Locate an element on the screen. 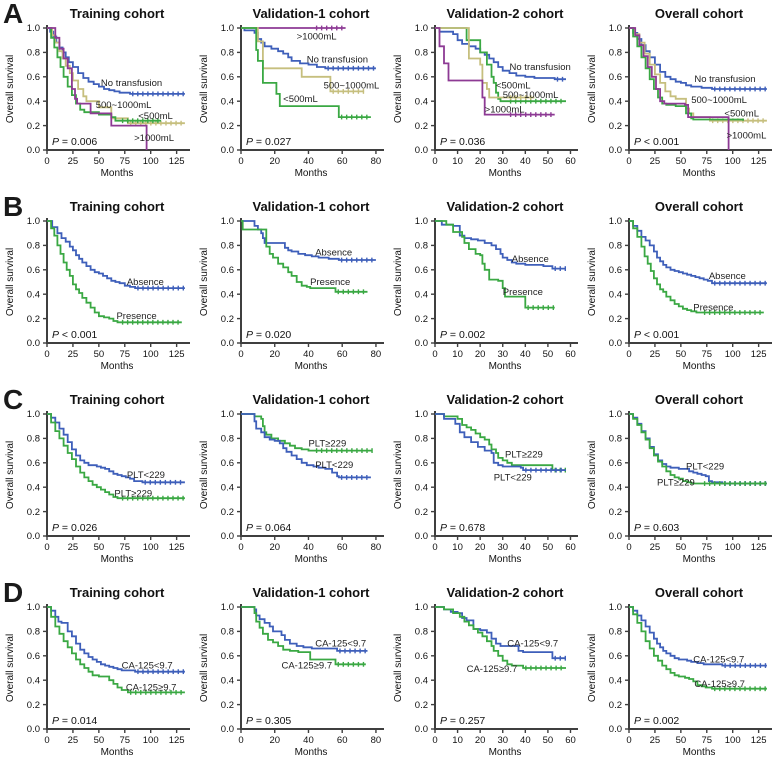 Image resolution: width=778 pixels, height=772 pixels. km-curve--1000ml is located at coordinates (679, 88).